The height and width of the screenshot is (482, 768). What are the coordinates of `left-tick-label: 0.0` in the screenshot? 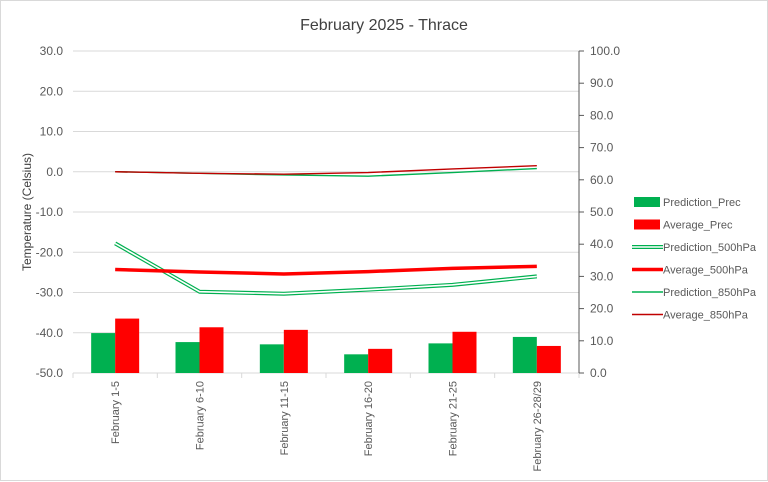 It's located at (54, 172).